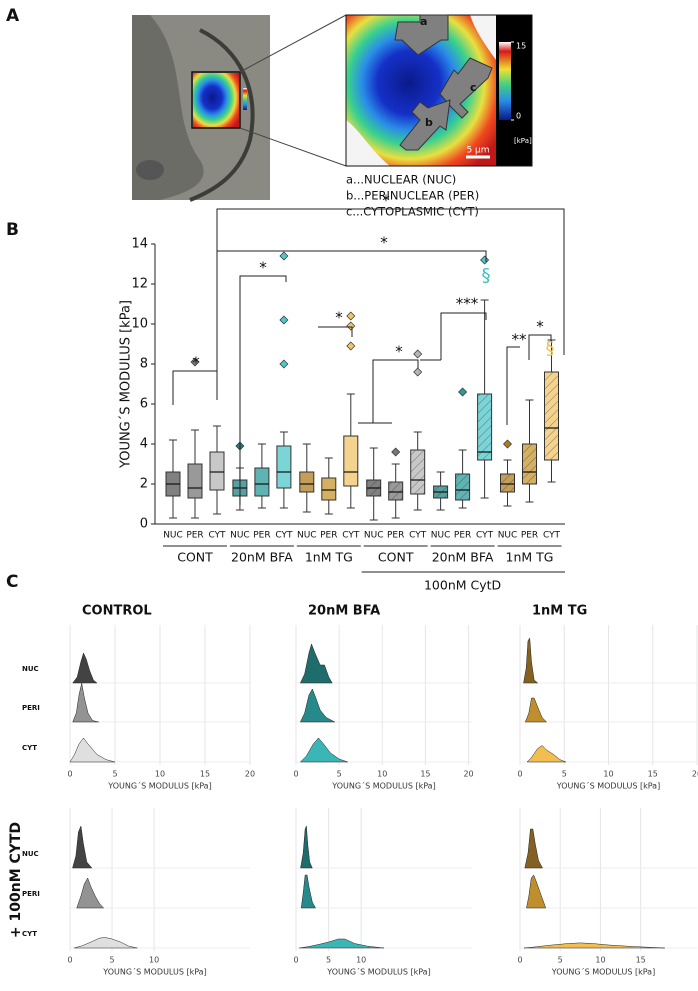 This screenshot has height=991, width=698. What do you see at coordinates (16, 880) in the screenshot?
I see `row-label: + 100nM CYTD` at bounding box center [16, 880].